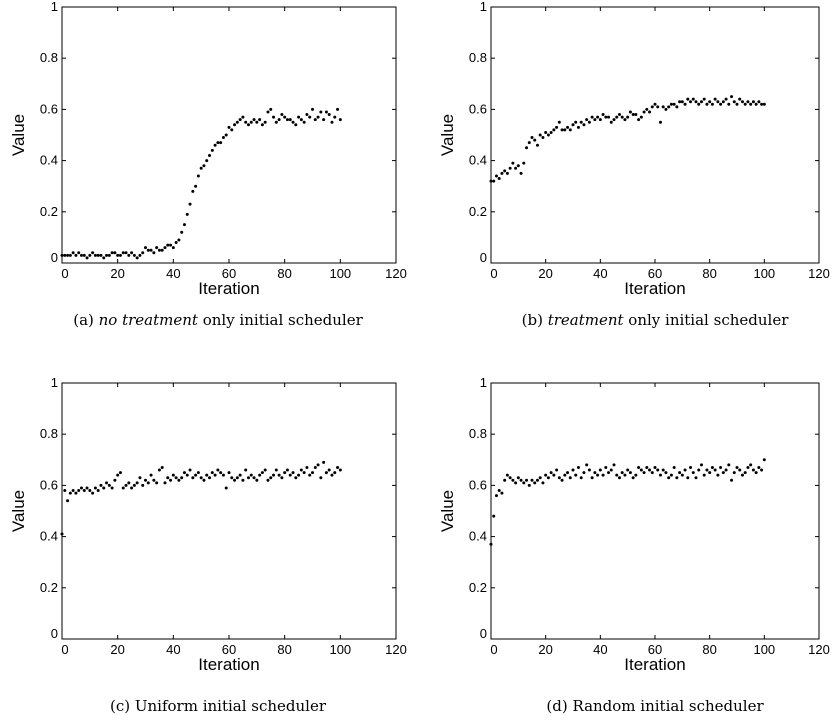 The width and height of the screenshot is (839, 726). Describe the element at coordinates (229, 511) in the screenshot. I see `plot-frame-c` at that location.